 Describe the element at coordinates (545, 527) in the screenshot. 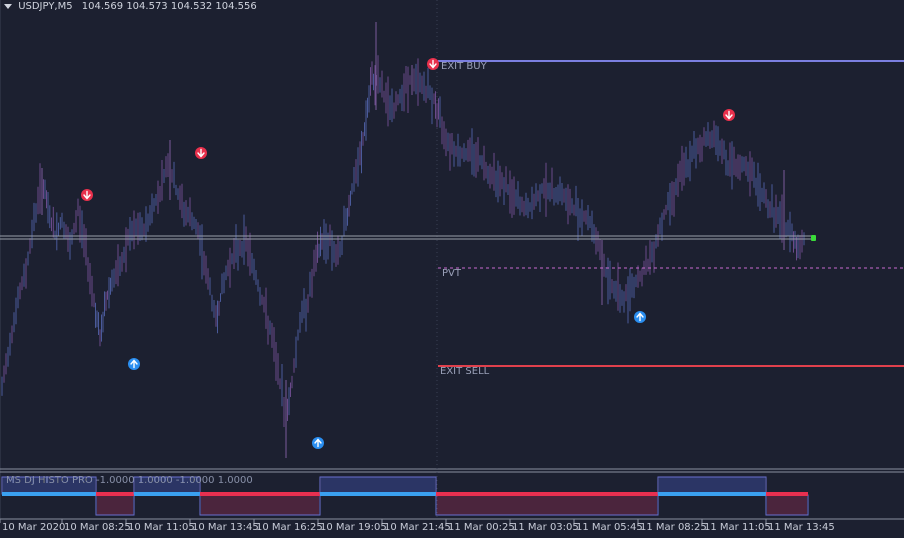

I see `time-axis-label: 11 Mar 03:05` at that location.